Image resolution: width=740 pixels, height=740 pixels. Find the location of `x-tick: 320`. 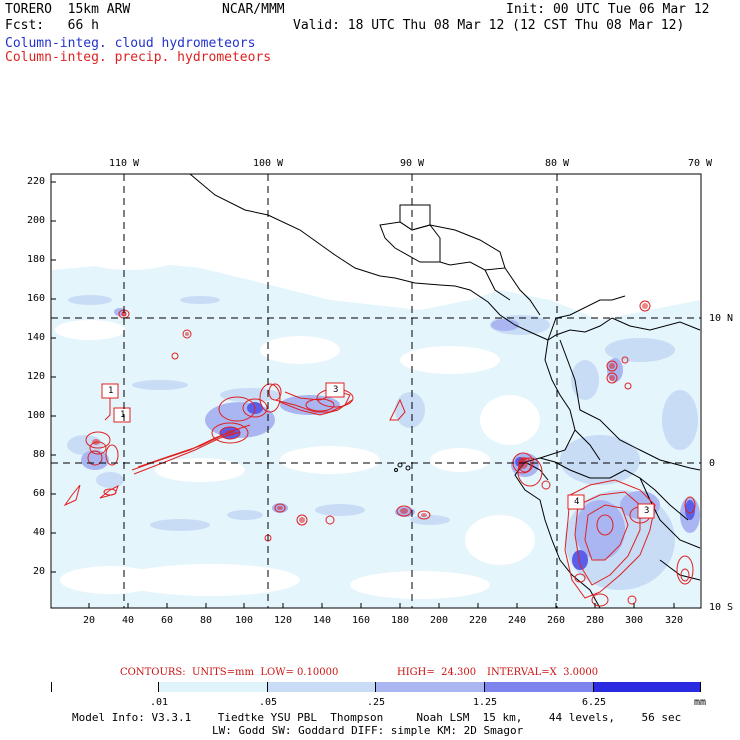

x-tick: 320 is located at coordinates (674, 620).